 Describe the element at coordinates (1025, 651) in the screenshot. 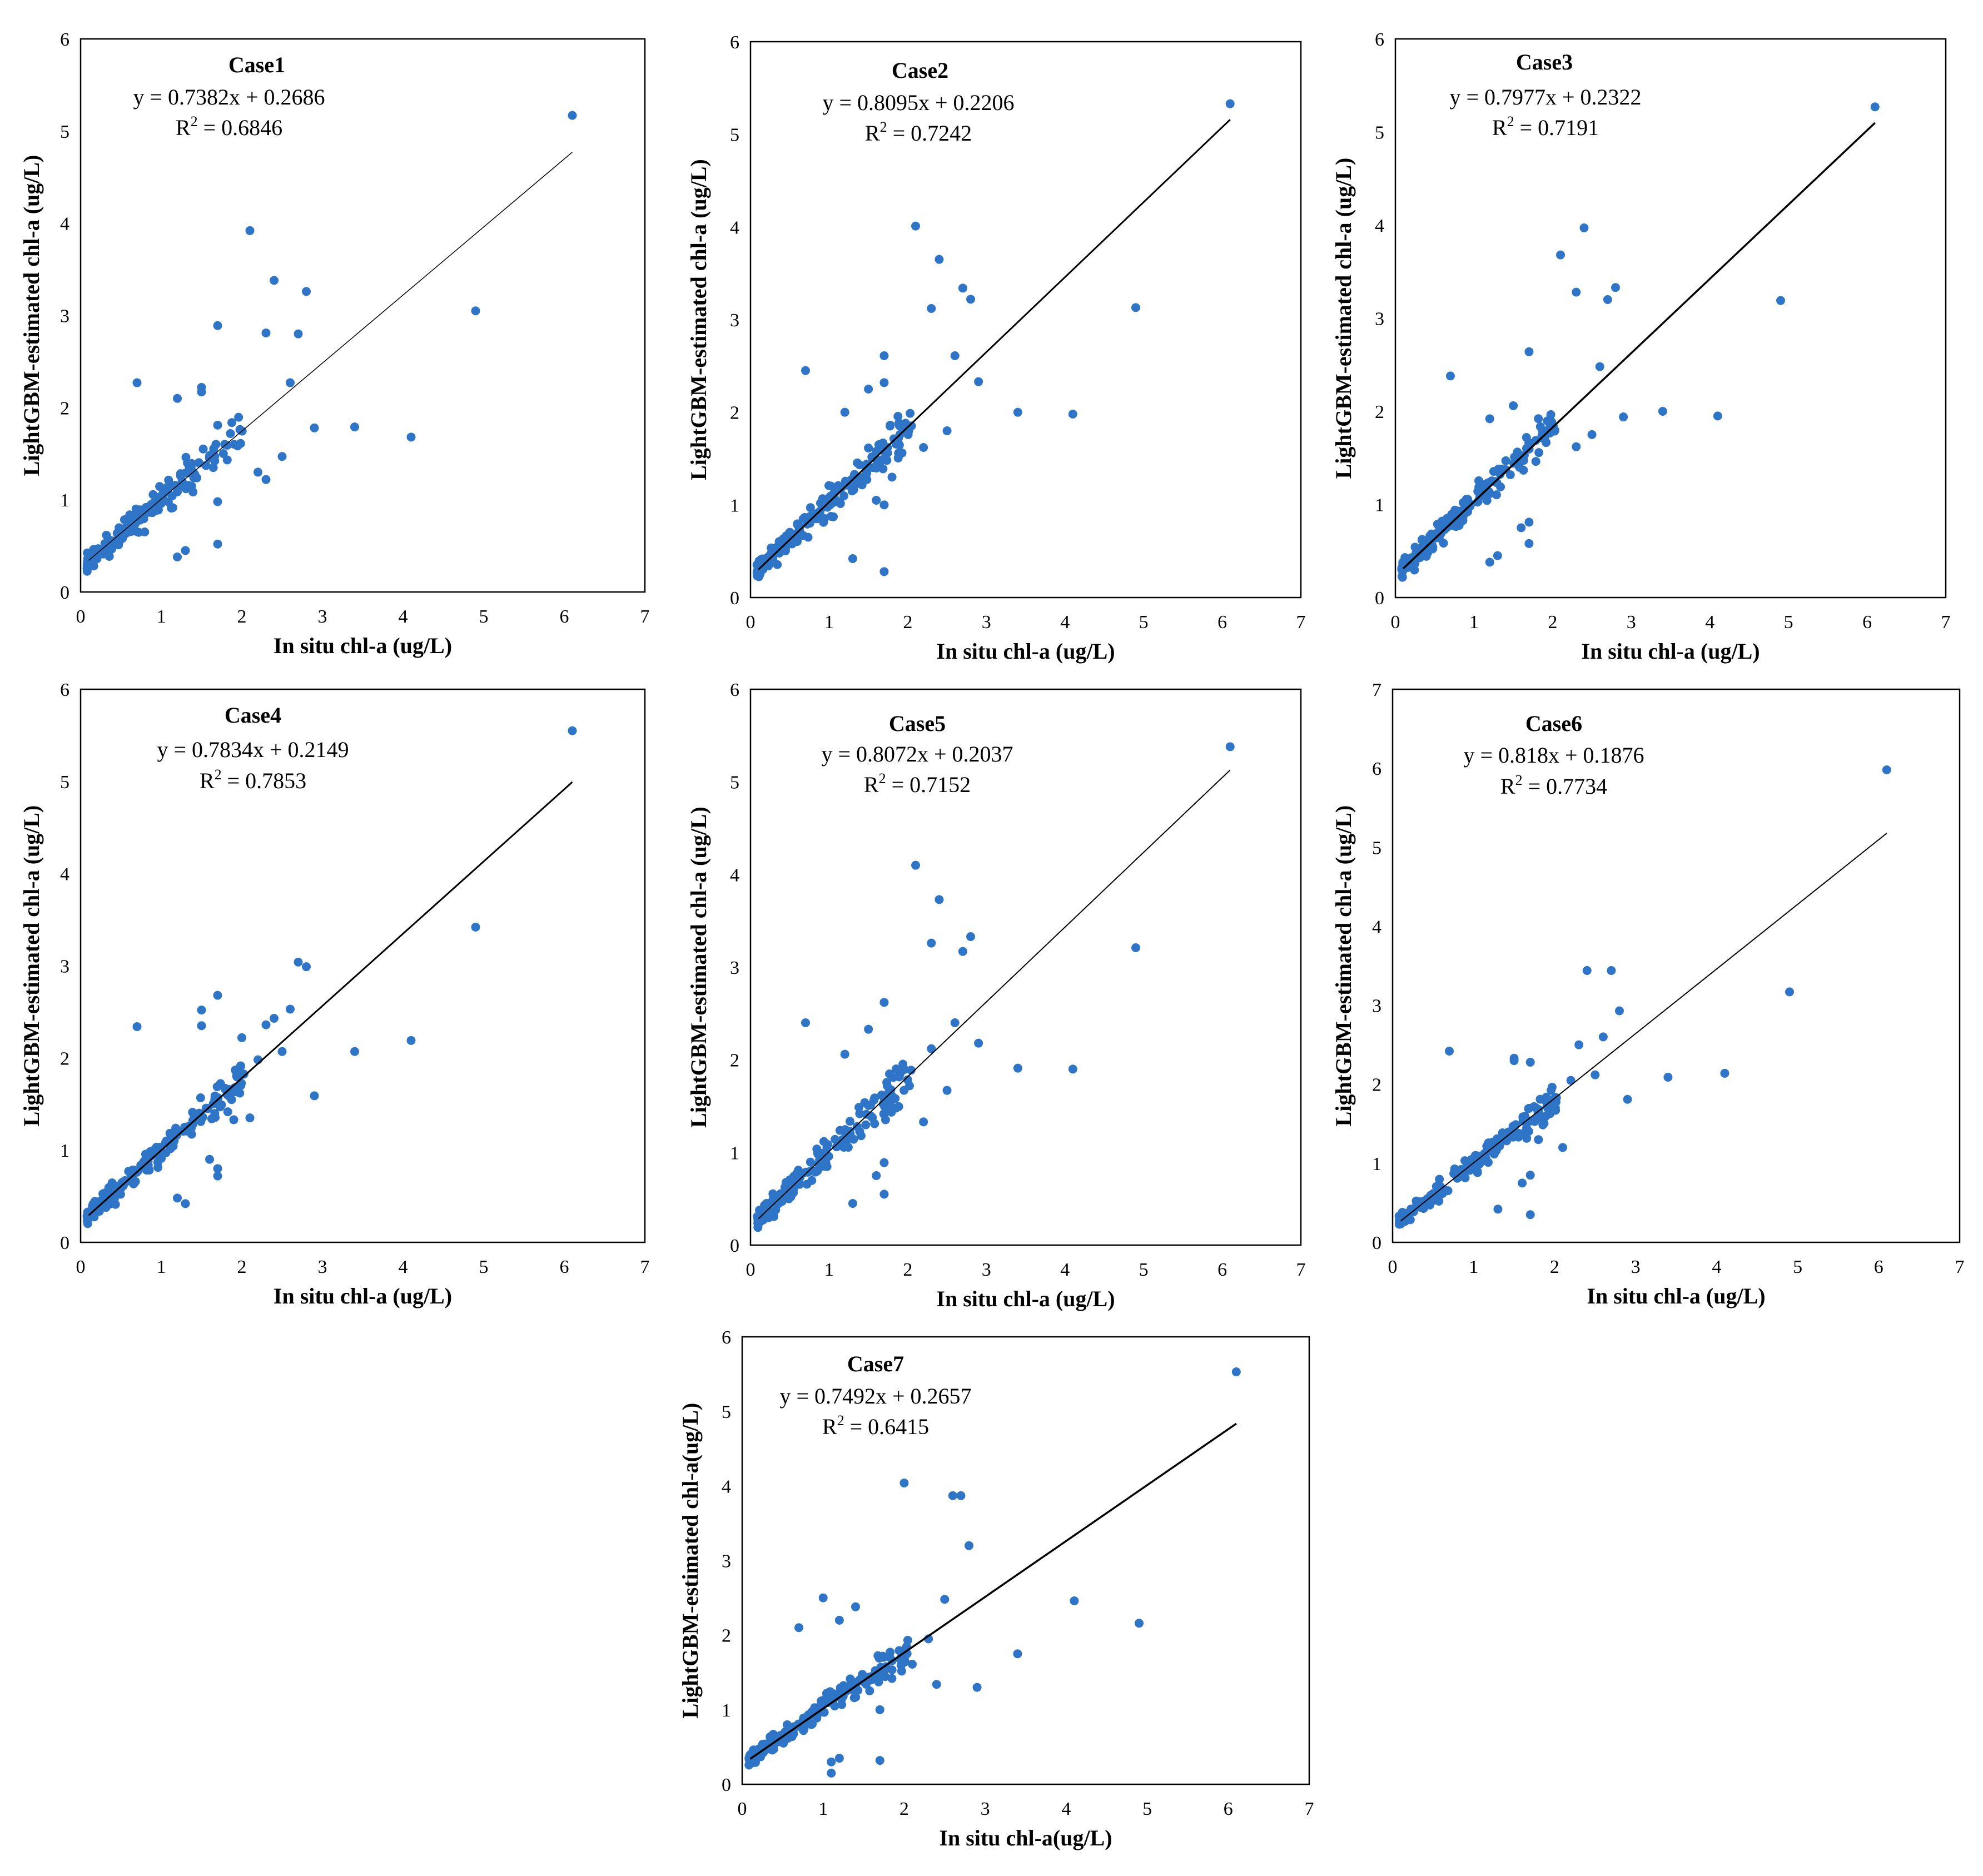

I see `x-axis-label: In situ chl-a (ug/L)` at that location.